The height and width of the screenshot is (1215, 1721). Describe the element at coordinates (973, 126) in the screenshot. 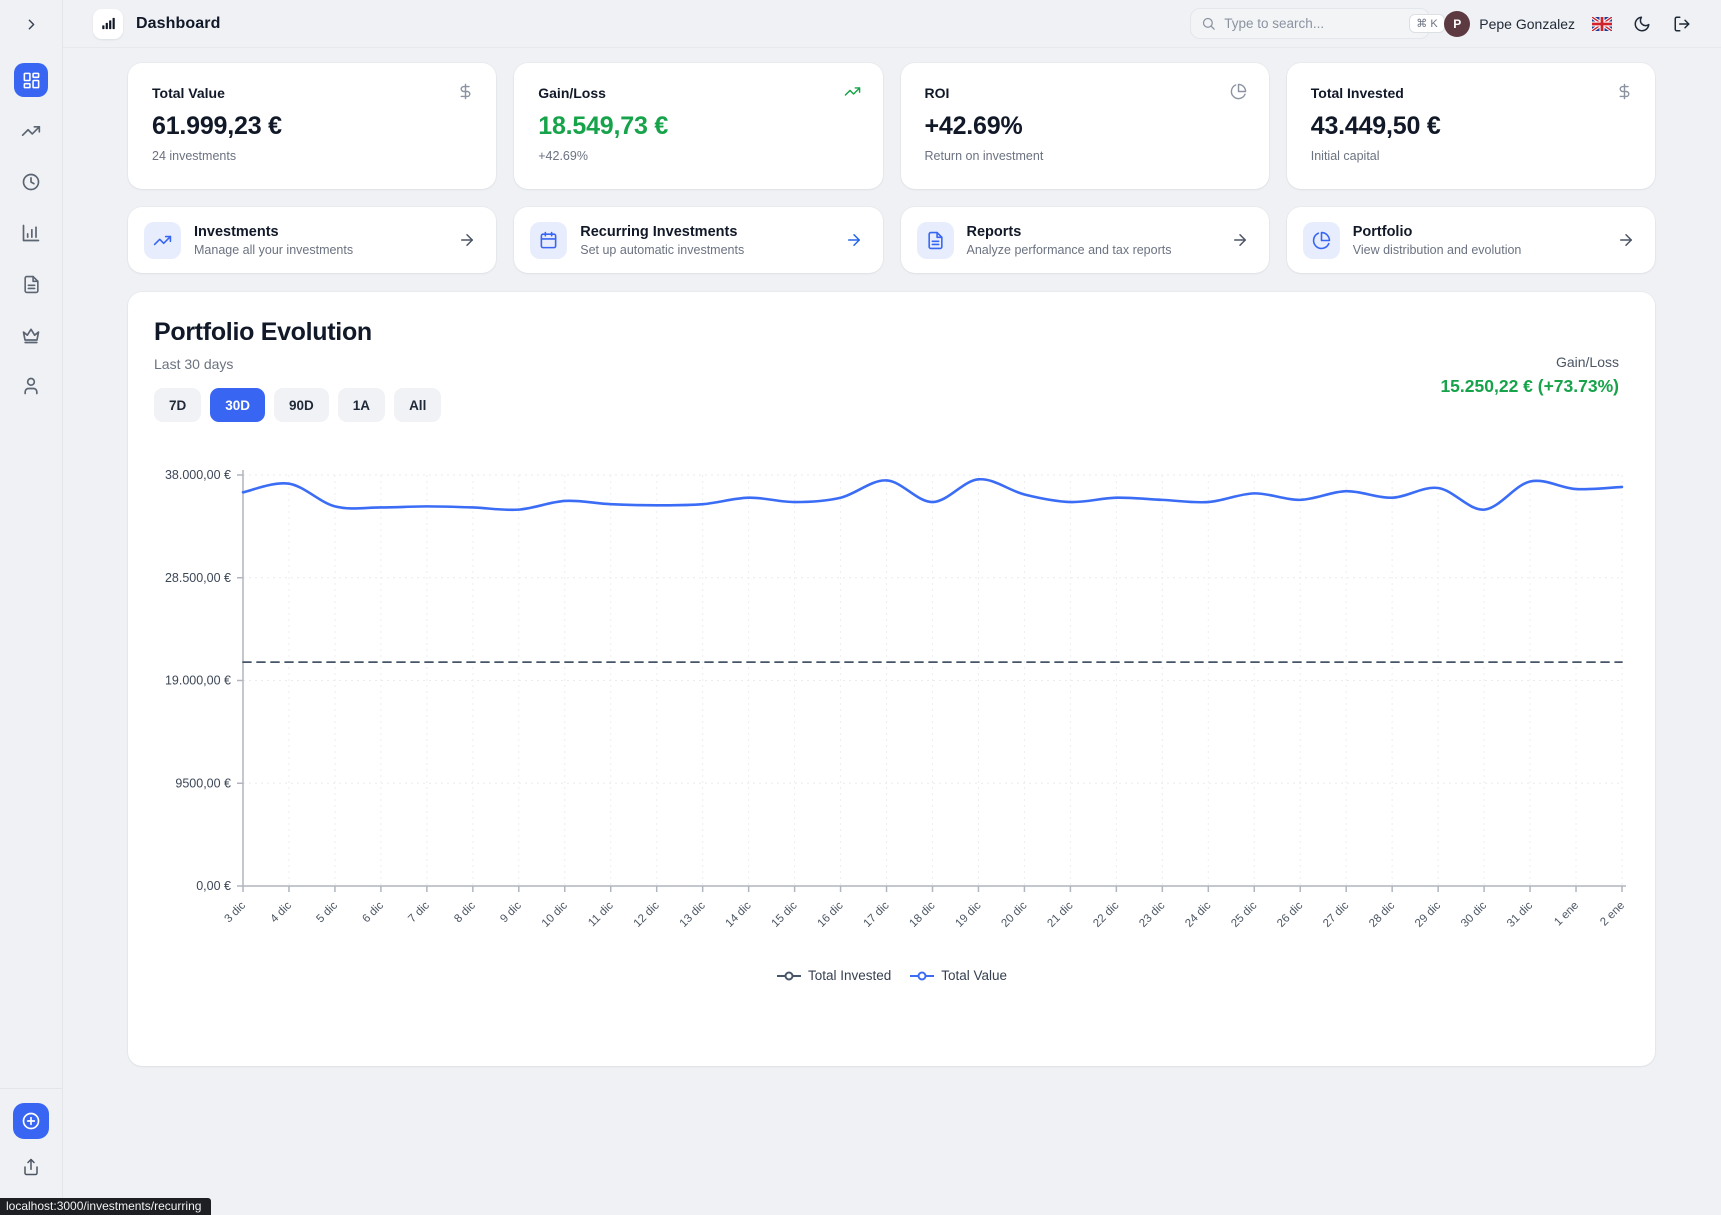

I see `stat-value: +42.69%` at that location.